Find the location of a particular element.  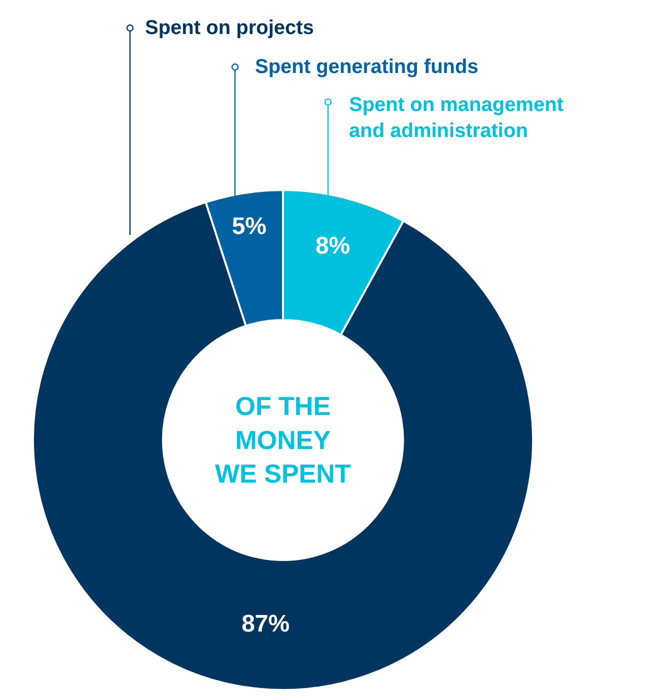

data-label: 5% is located at coordinates (249, 226).